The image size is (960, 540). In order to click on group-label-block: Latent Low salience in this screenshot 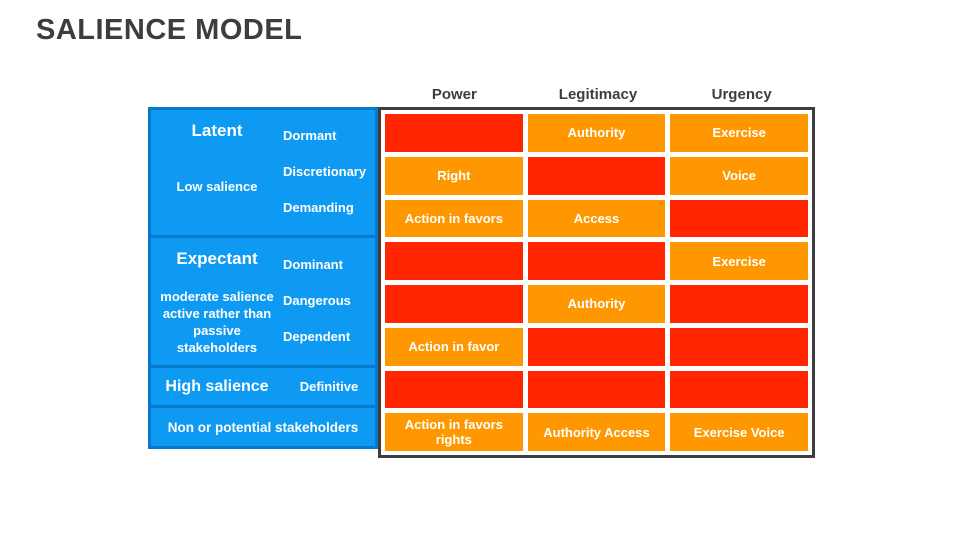, I will do `click(217, 172)`.